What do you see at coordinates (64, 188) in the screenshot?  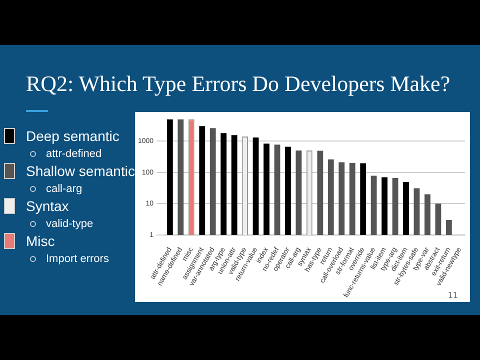 I see `text: call-arg` at bounding box center [64, 188].